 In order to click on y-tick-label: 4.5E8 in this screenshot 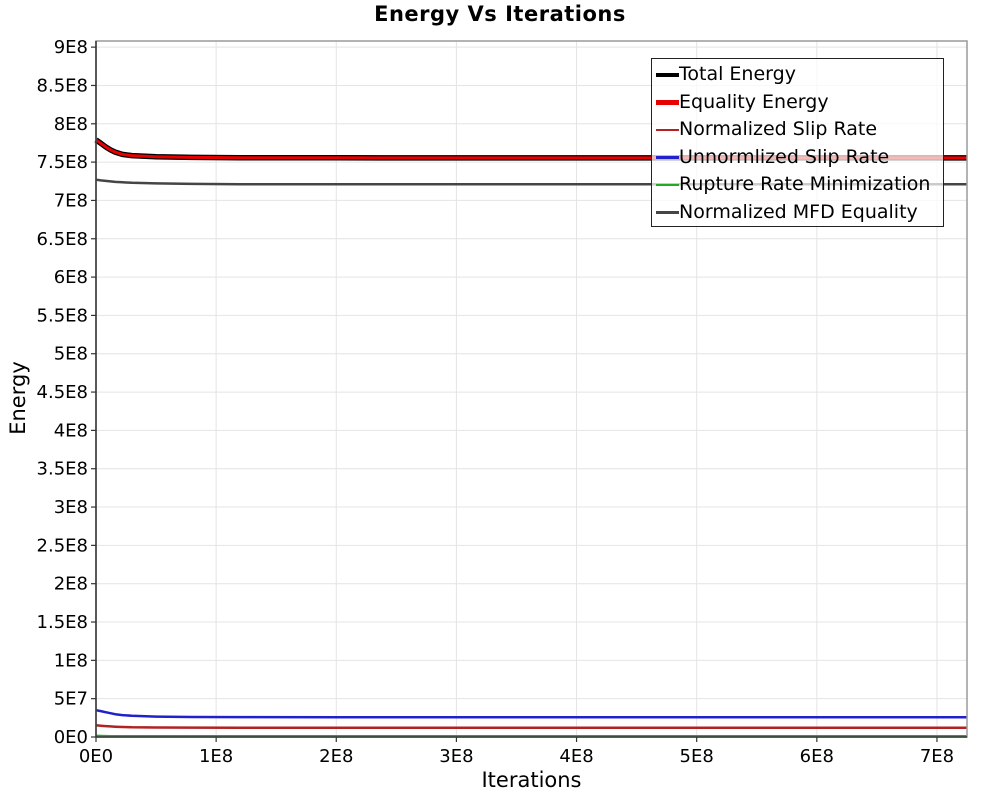, I will do `click(62, 392)`.